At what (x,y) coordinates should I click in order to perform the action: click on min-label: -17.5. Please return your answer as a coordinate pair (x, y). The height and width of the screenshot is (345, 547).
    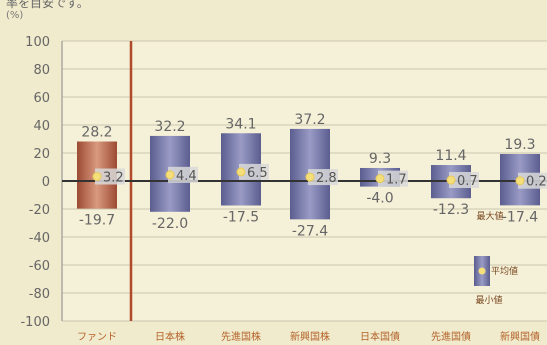
    Looking at the image, I should click on (241, 218).